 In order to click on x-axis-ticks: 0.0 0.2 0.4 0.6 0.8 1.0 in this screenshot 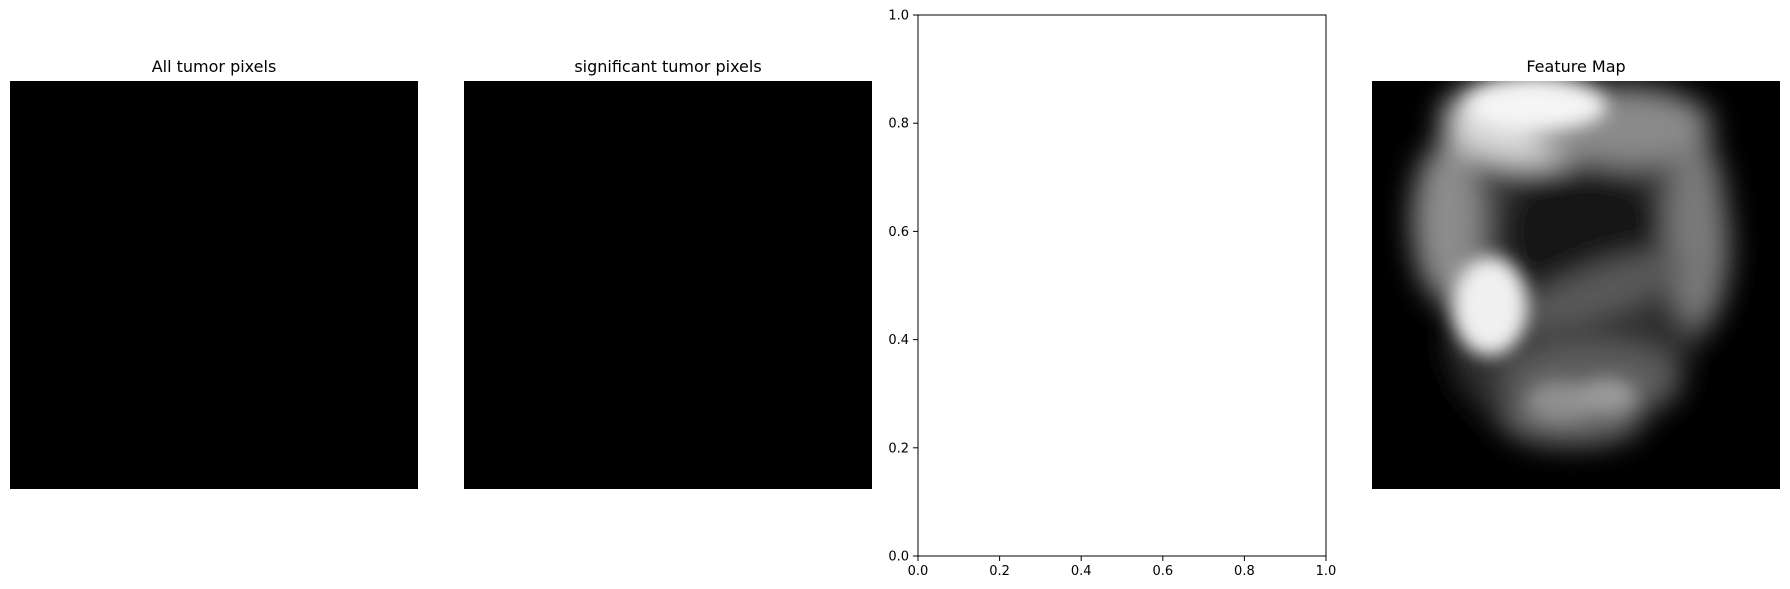, I will do `click(1122, 567)`.